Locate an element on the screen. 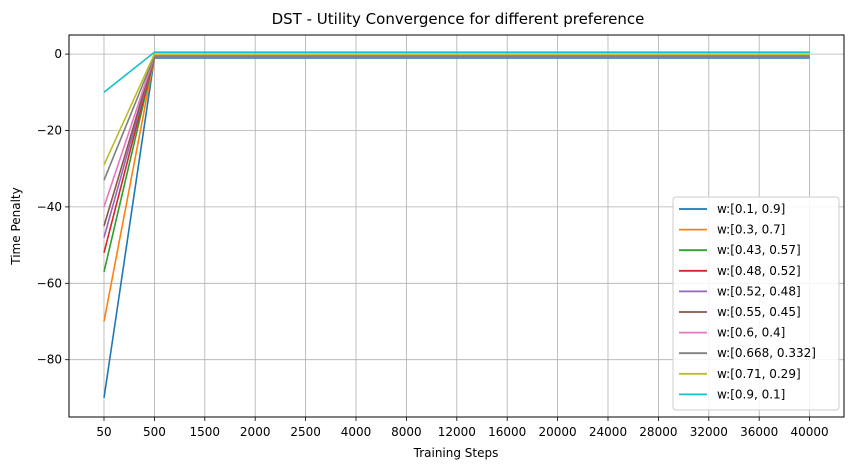 The width and height of the screenshot is (853, 470). x-tick-label: 16000 is located at coordinates (507, 432).